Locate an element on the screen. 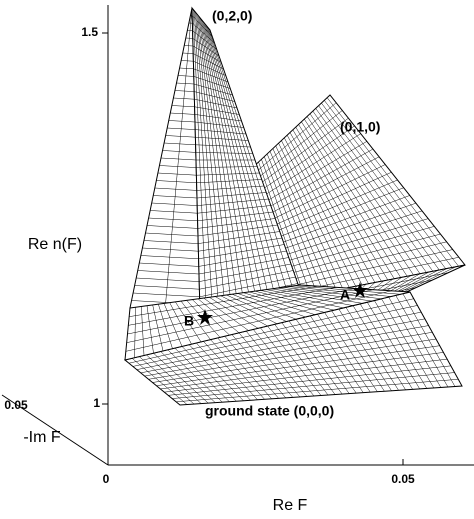 The height and width of the screenshot is (519, 474). star-b is located at coordinates (205, 317).